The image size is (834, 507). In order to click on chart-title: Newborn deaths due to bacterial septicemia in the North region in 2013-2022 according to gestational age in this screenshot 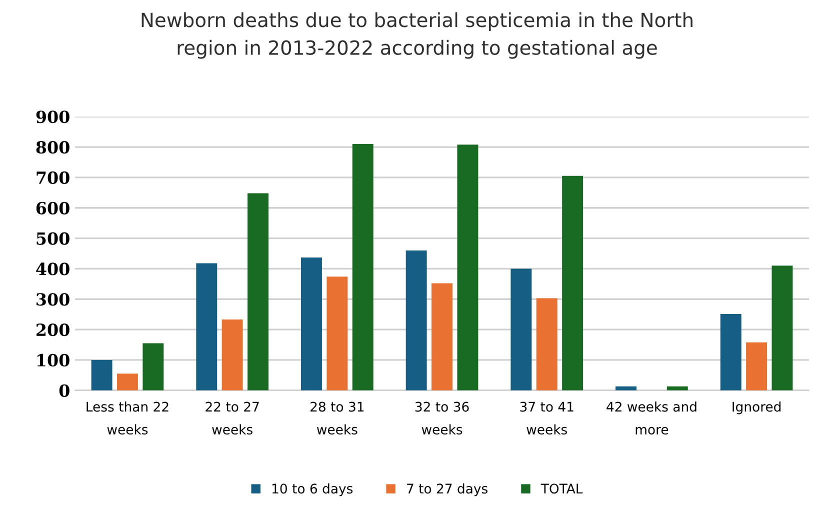, I will do `click(417, 35)`.